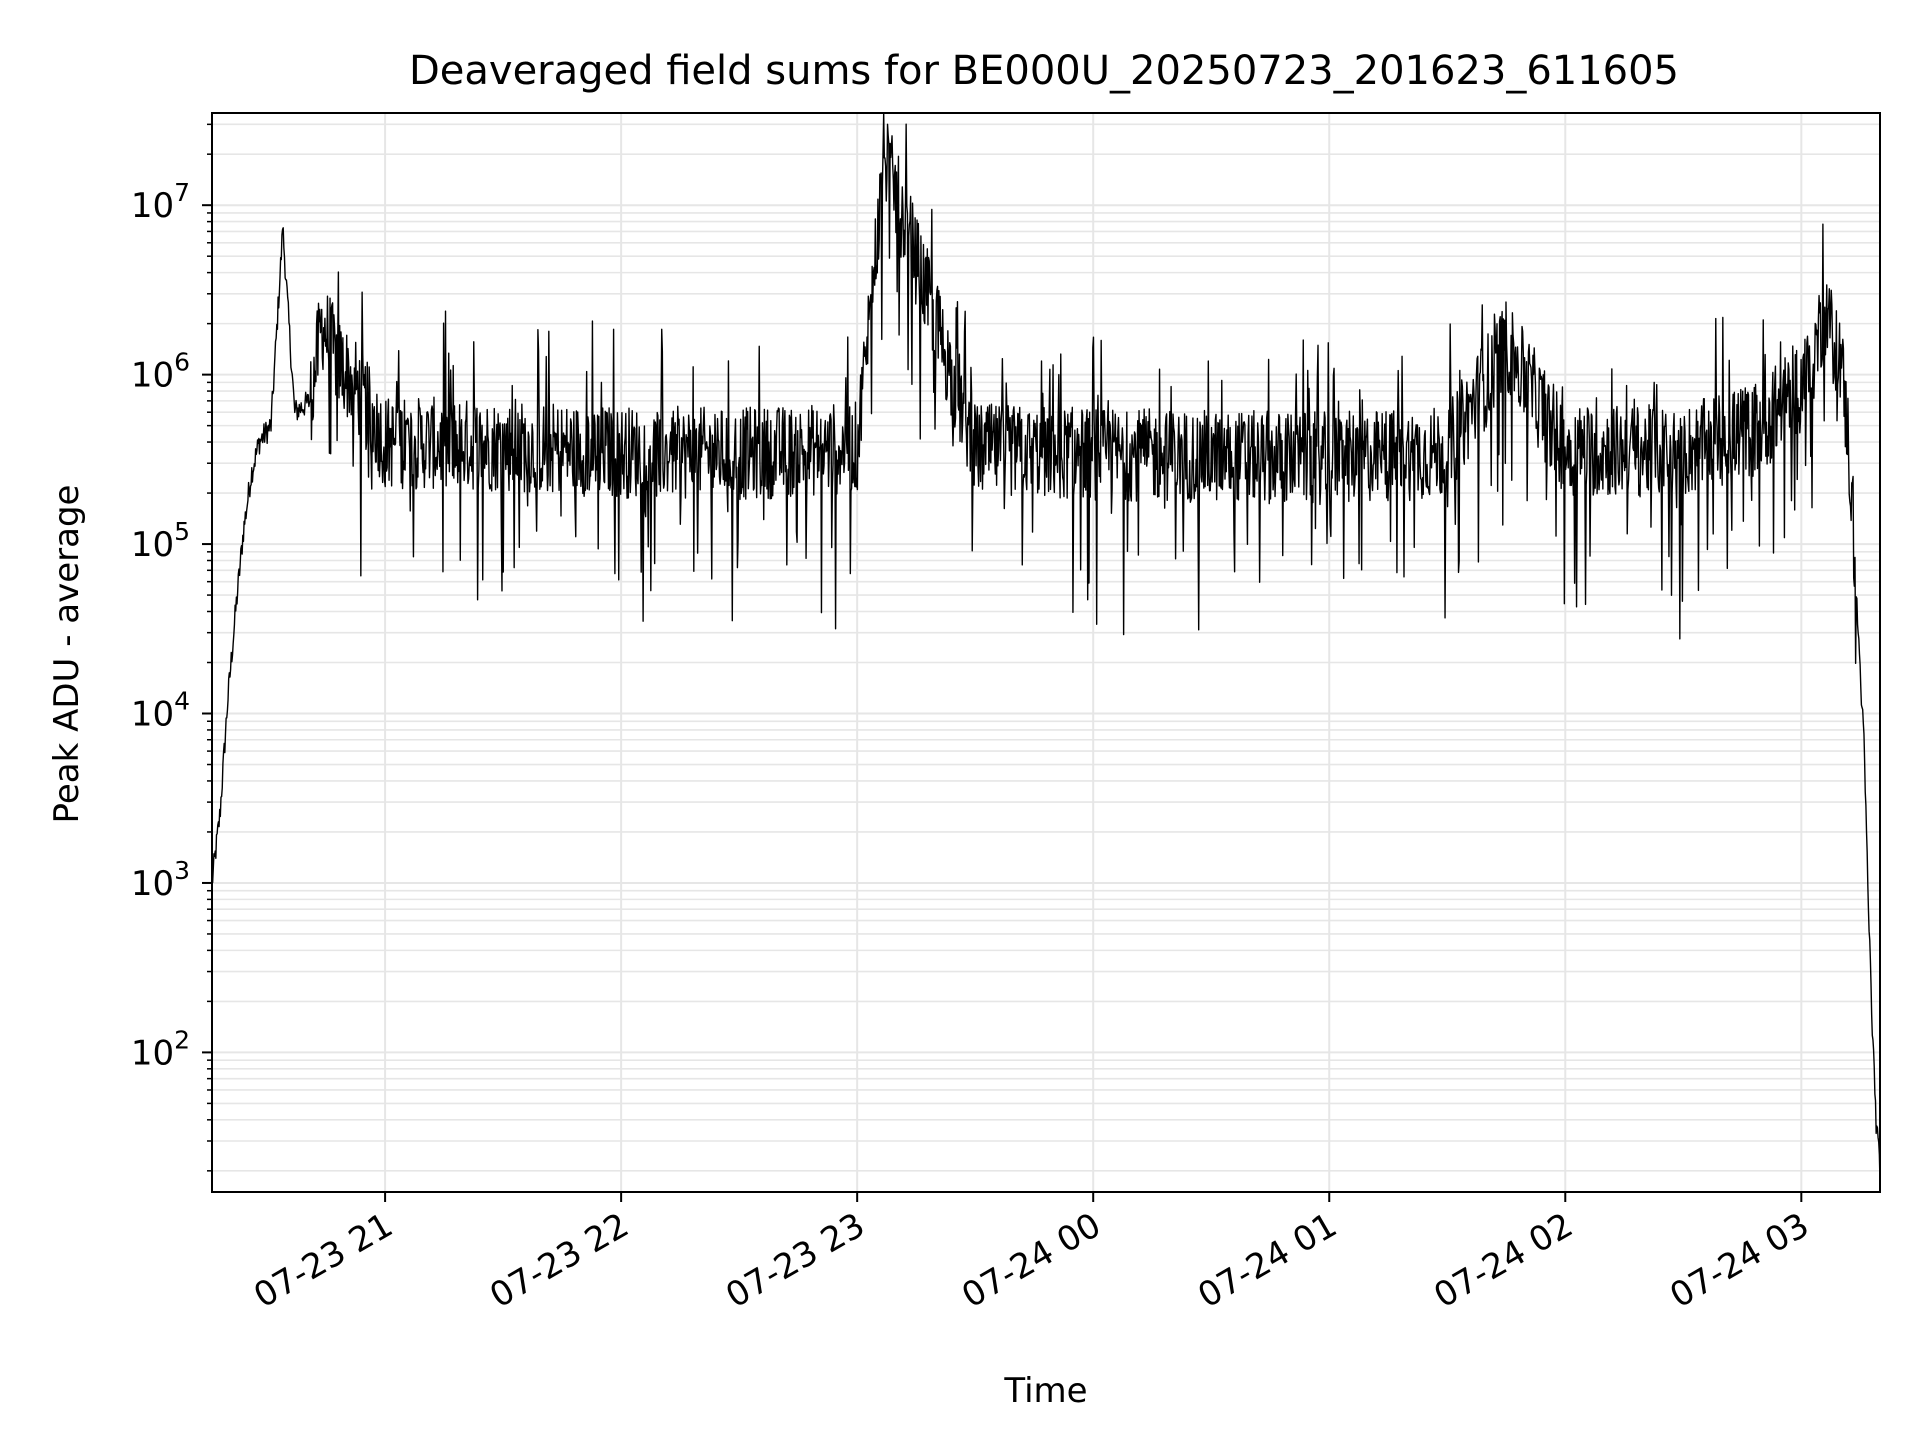 This screenshot has width=1920, height=1440. I want to click on x-tick-label: 07-23 23, so click(795, 1260).